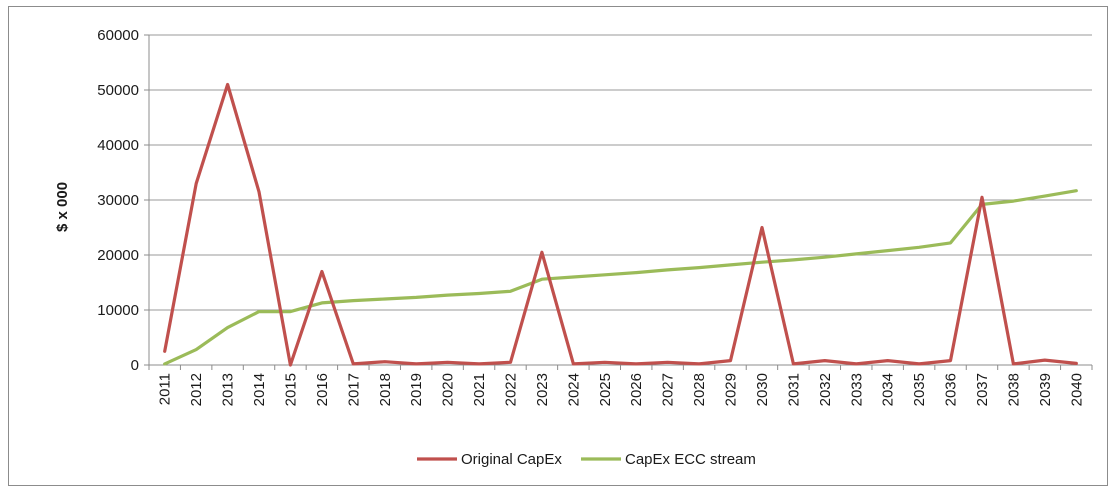  What do you see at coordinates (731, 389) in the screenshot?
I see `x-tick-label: 2029` at bounding box center [731, 389].